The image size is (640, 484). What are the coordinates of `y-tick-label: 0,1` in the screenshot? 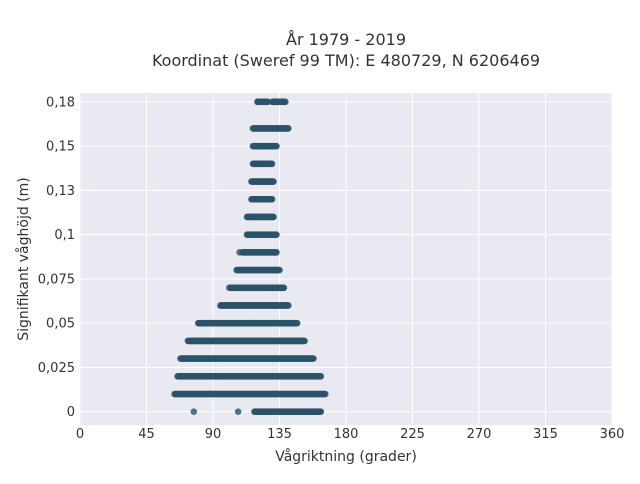 It's located at (64, 235).